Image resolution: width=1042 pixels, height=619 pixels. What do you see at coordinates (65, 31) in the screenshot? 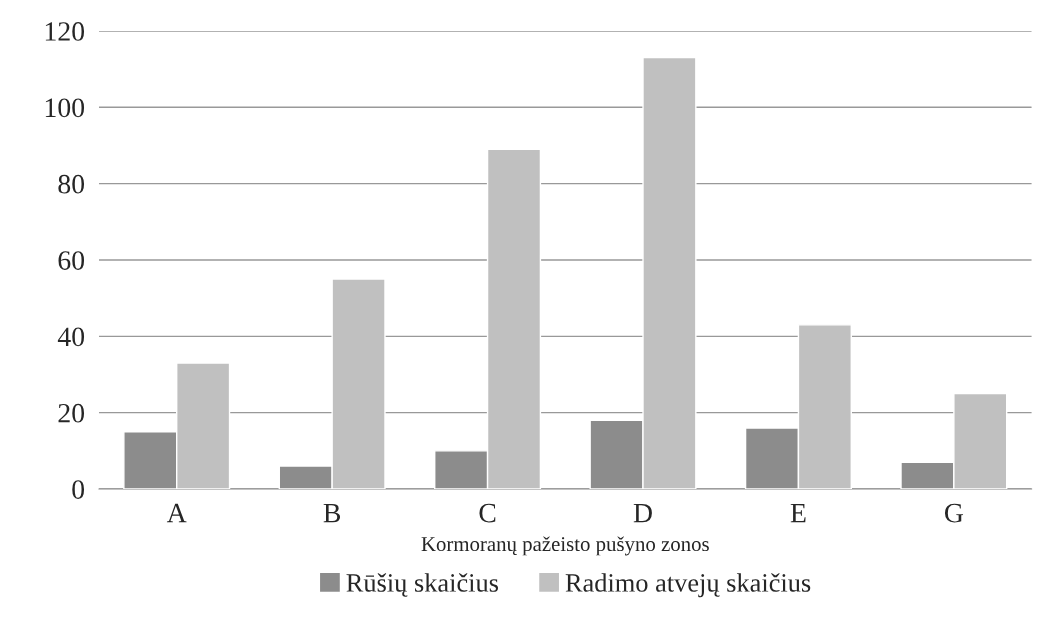
I see `y-tick-label: 120` at bounding box center [65, 31].